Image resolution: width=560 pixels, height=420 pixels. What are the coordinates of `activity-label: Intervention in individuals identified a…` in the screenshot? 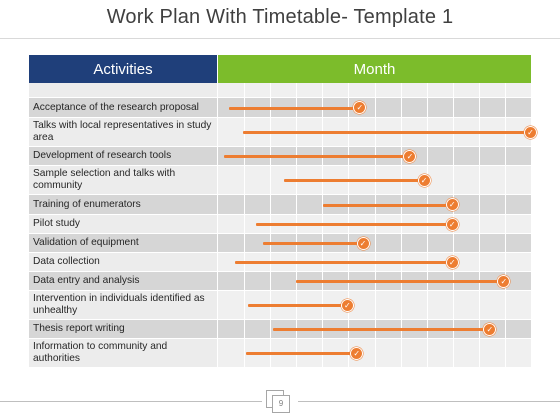 It's located at (123, 305).